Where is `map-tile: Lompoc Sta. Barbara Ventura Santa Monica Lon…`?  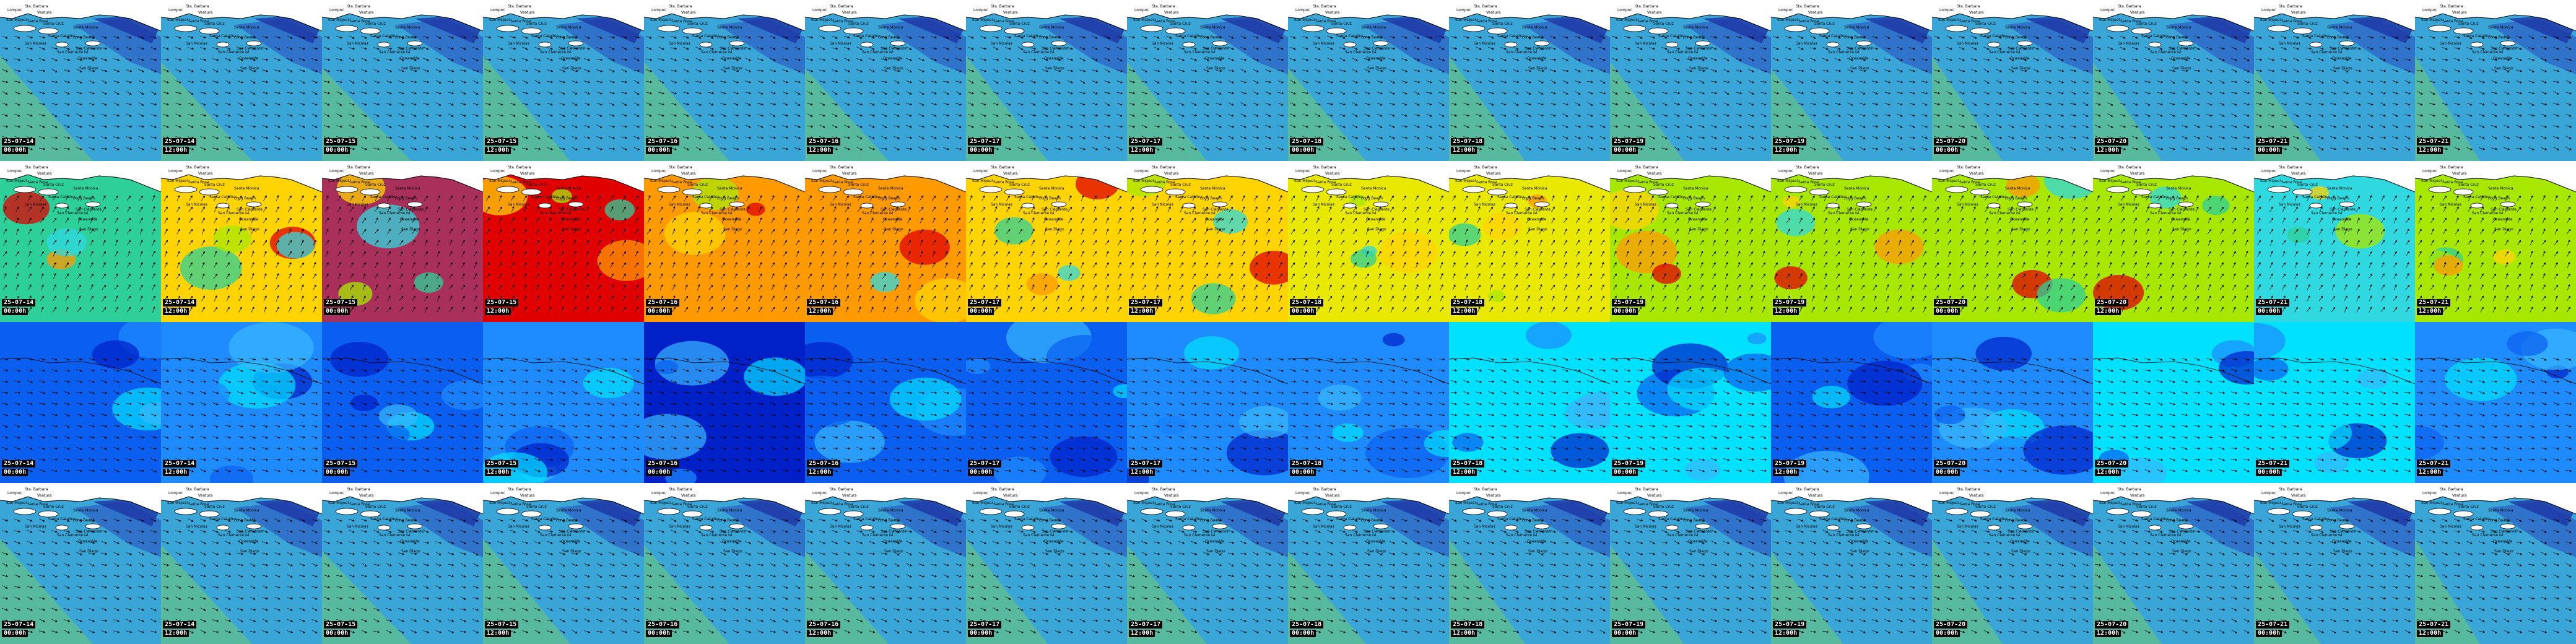
map-tile: Lompoc Sta. Barbara Ventura Santa Monica Lon… is located at coordinates (563, 241).